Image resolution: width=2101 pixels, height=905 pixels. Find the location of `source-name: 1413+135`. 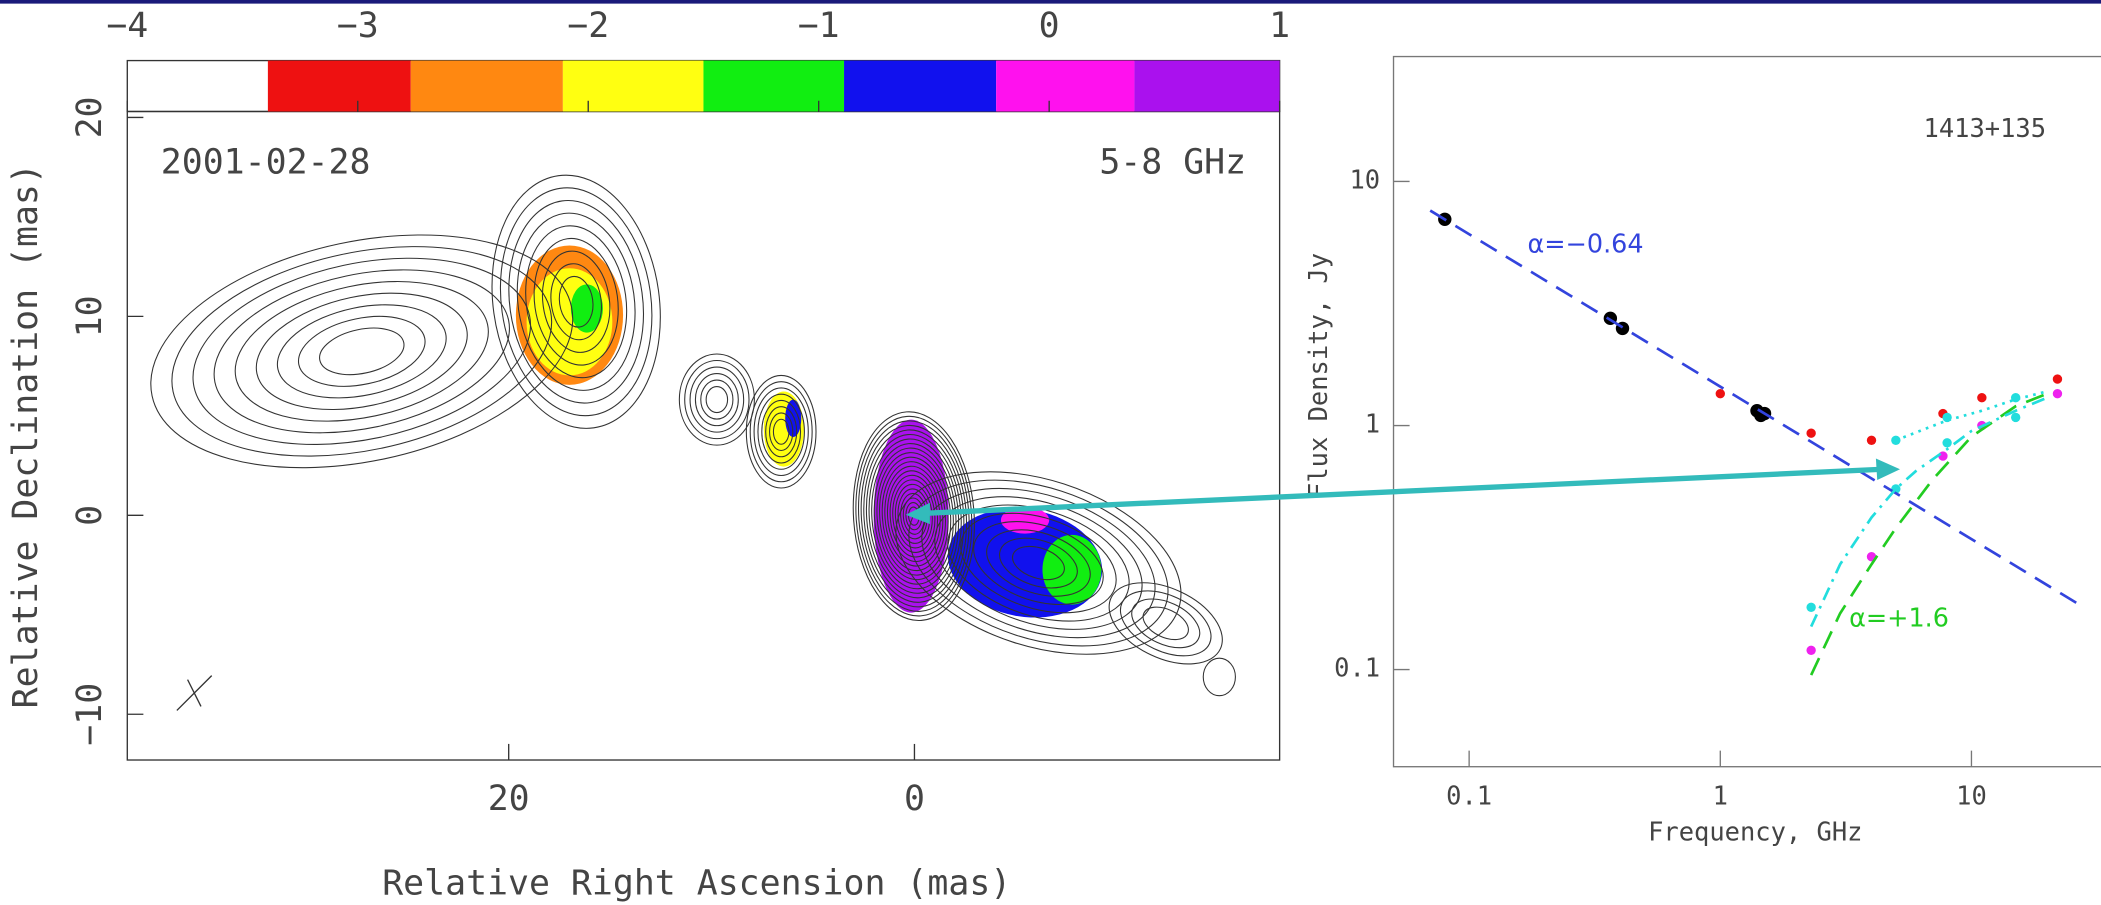

source-name: 1413+135 is located at coordinates (1985, 129).